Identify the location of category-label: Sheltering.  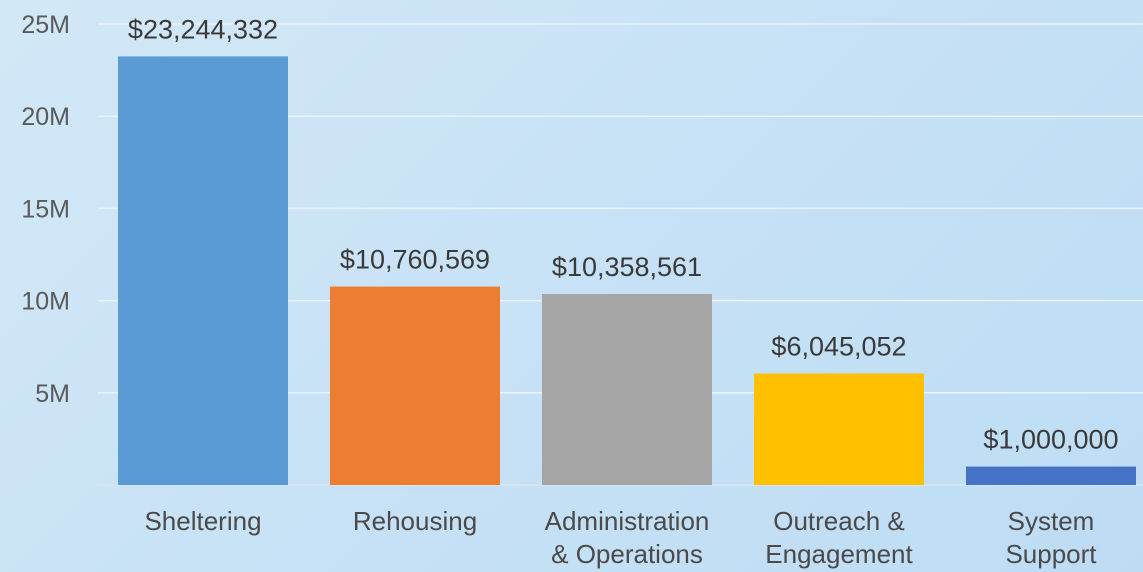
(202, 521).